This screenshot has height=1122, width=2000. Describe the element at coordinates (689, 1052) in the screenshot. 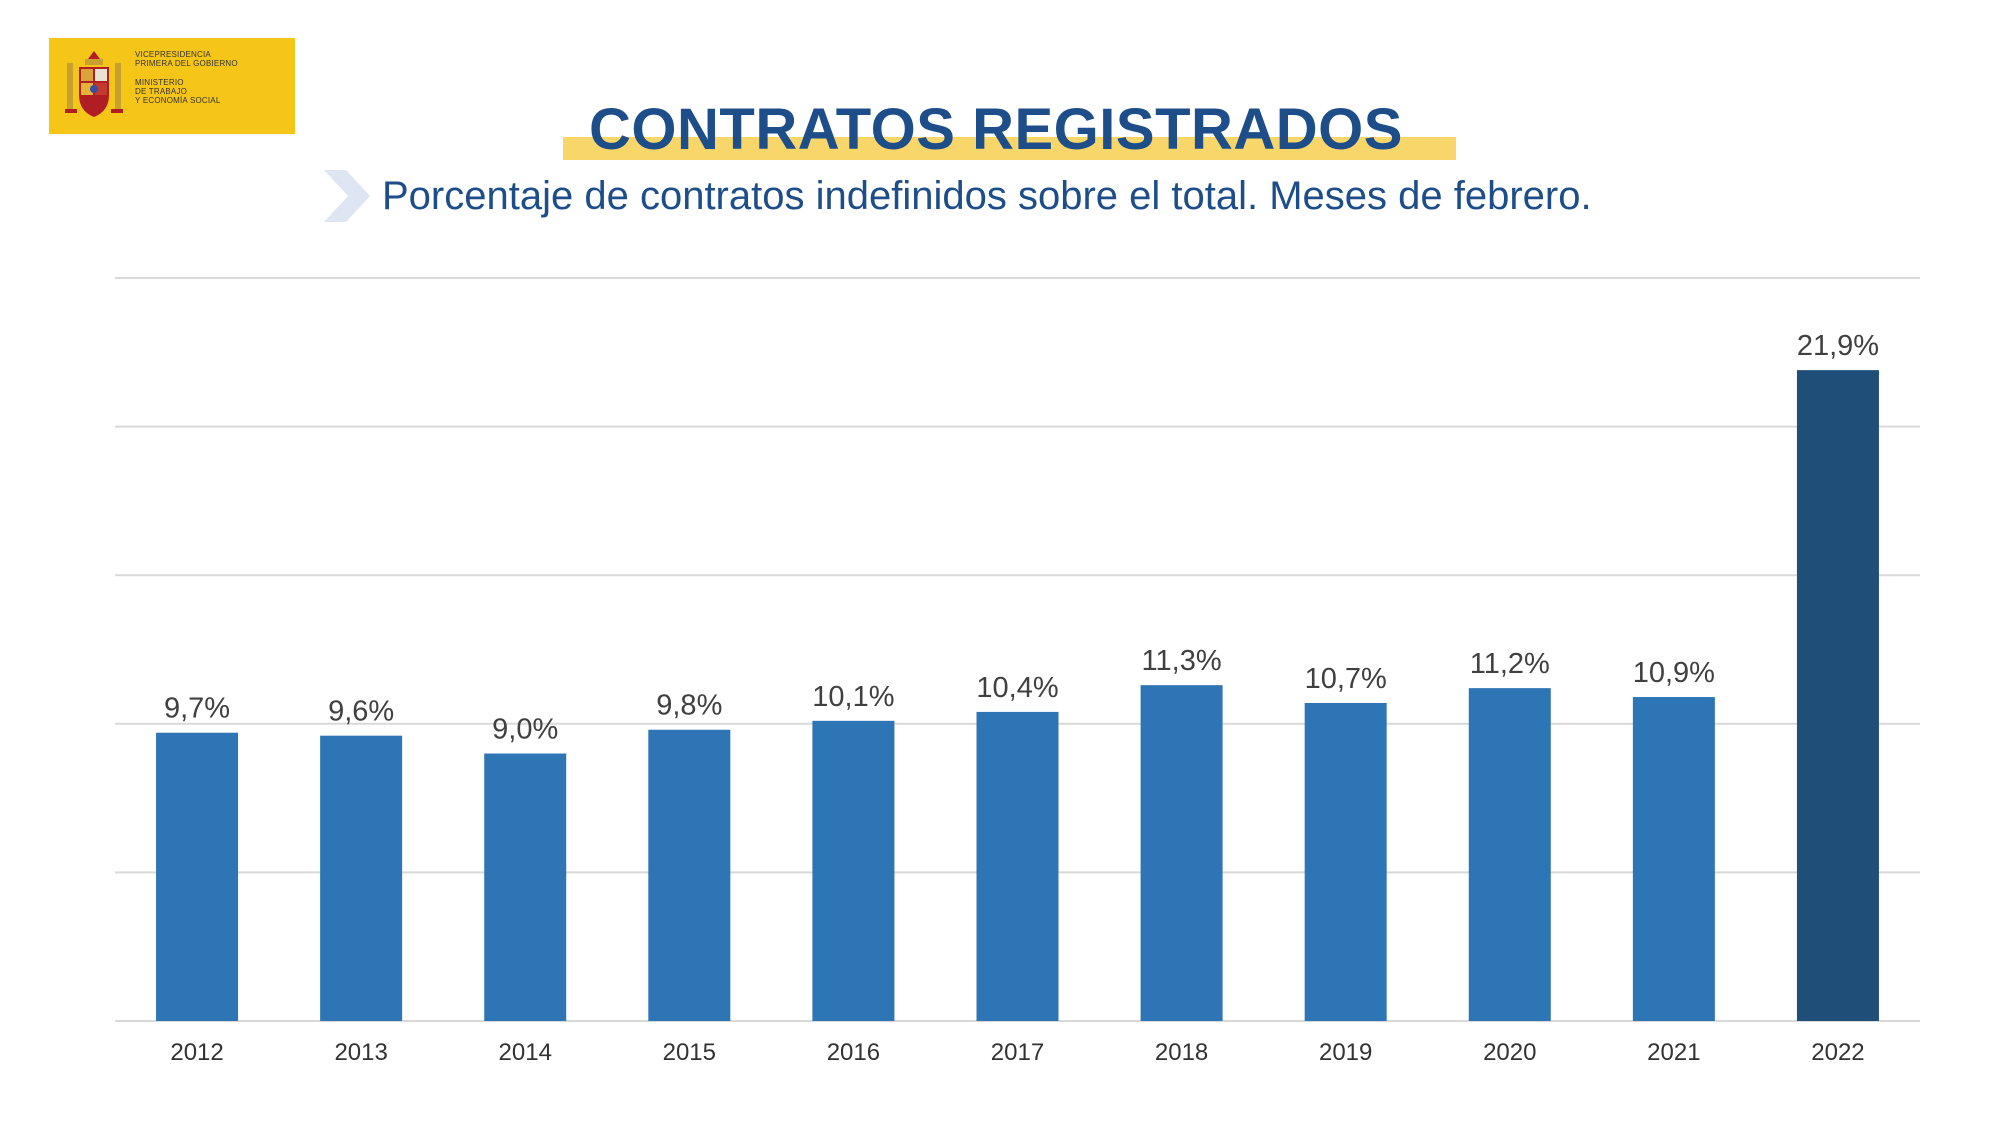

I see `x-tick-label-2015: 2015` at that location.